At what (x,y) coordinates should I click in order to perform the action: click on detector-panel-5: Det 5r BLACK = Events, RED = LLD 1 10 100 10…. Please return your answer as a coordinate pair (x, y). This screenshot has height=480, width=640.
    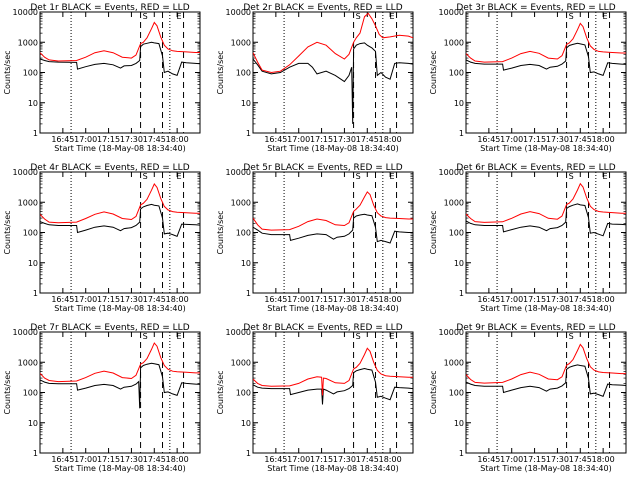
    Looking at the image, I should click on (315, 238).